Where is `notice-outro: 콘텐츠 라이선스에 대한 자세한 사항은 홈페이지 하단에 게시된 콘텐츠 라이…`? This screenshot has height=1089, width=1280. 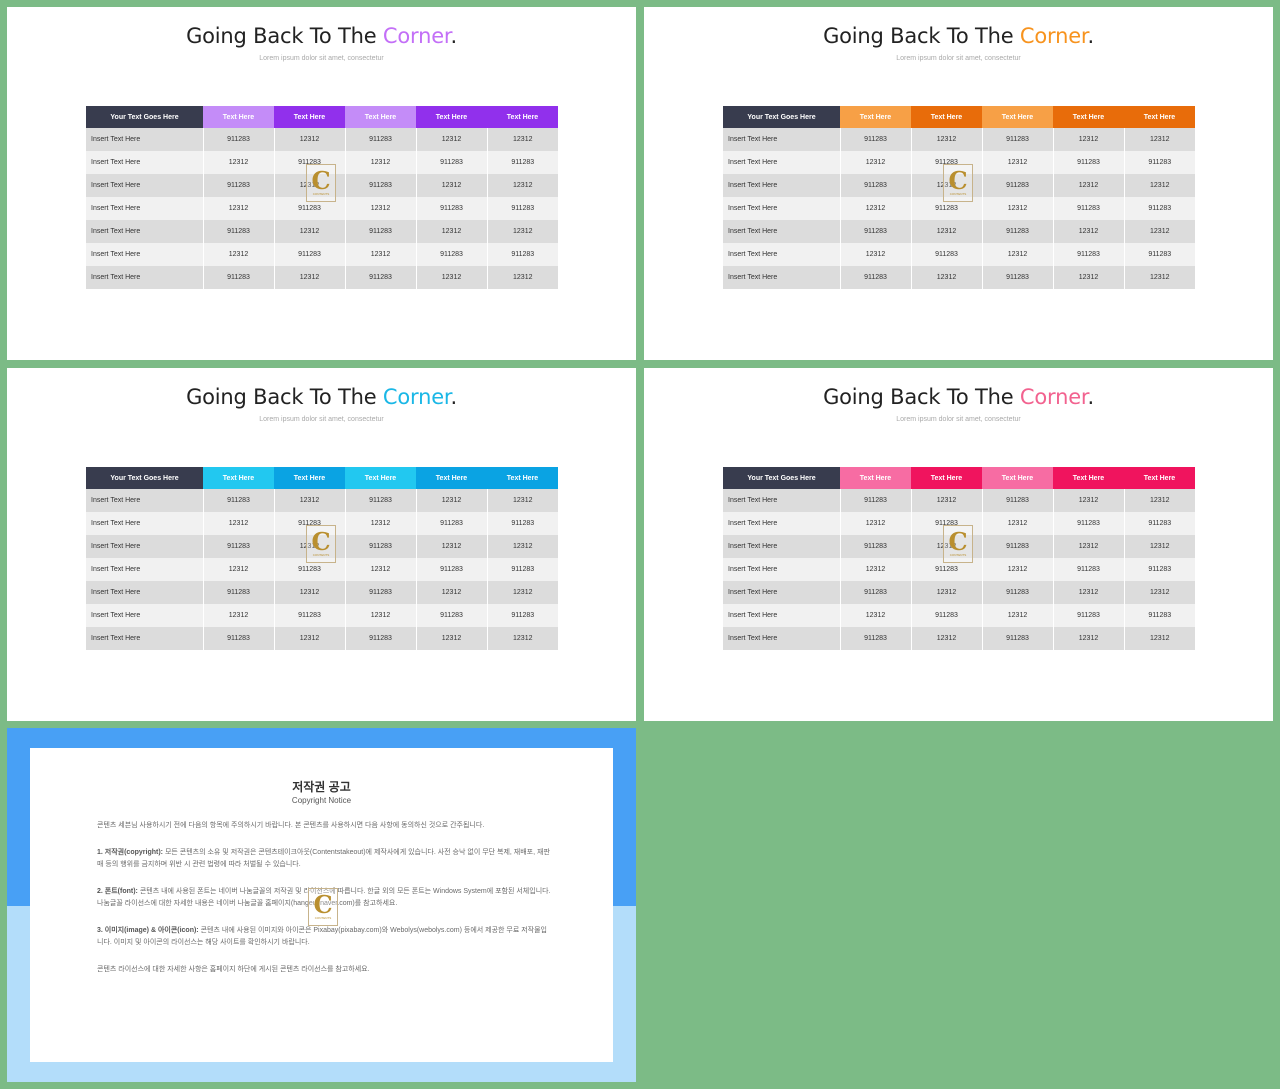 notice-outro: 콘텐츠 라이선스에 대한 자세한 사항은 홈페이지 하단에 게시된 콘텐츠 라이… is located at coordinates (233, 969).